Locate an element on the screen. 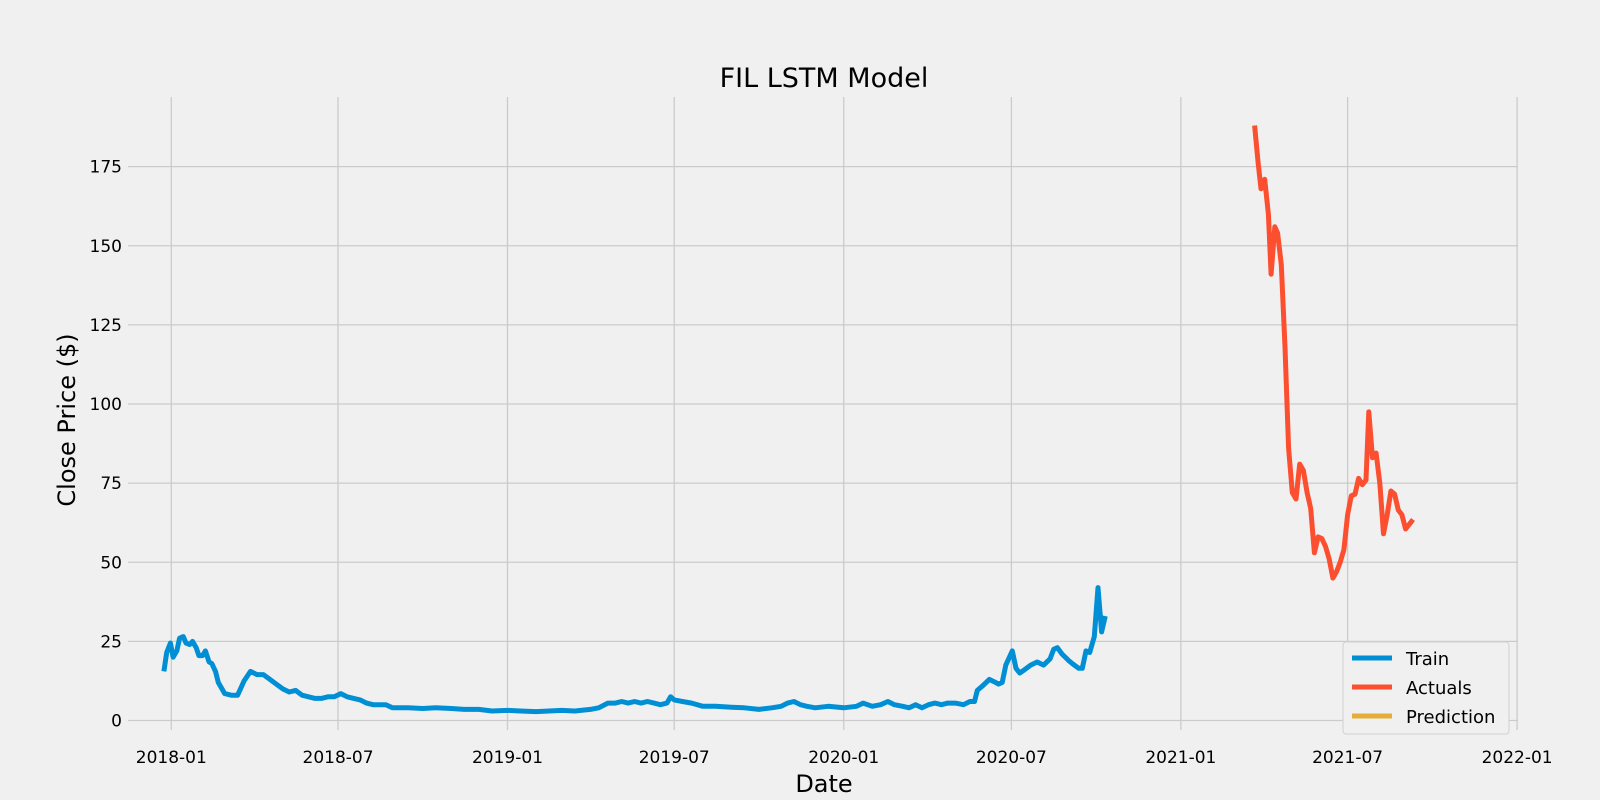 The image size is (1600, 800). series-line-actuals is located at coordinates (1333, 353).